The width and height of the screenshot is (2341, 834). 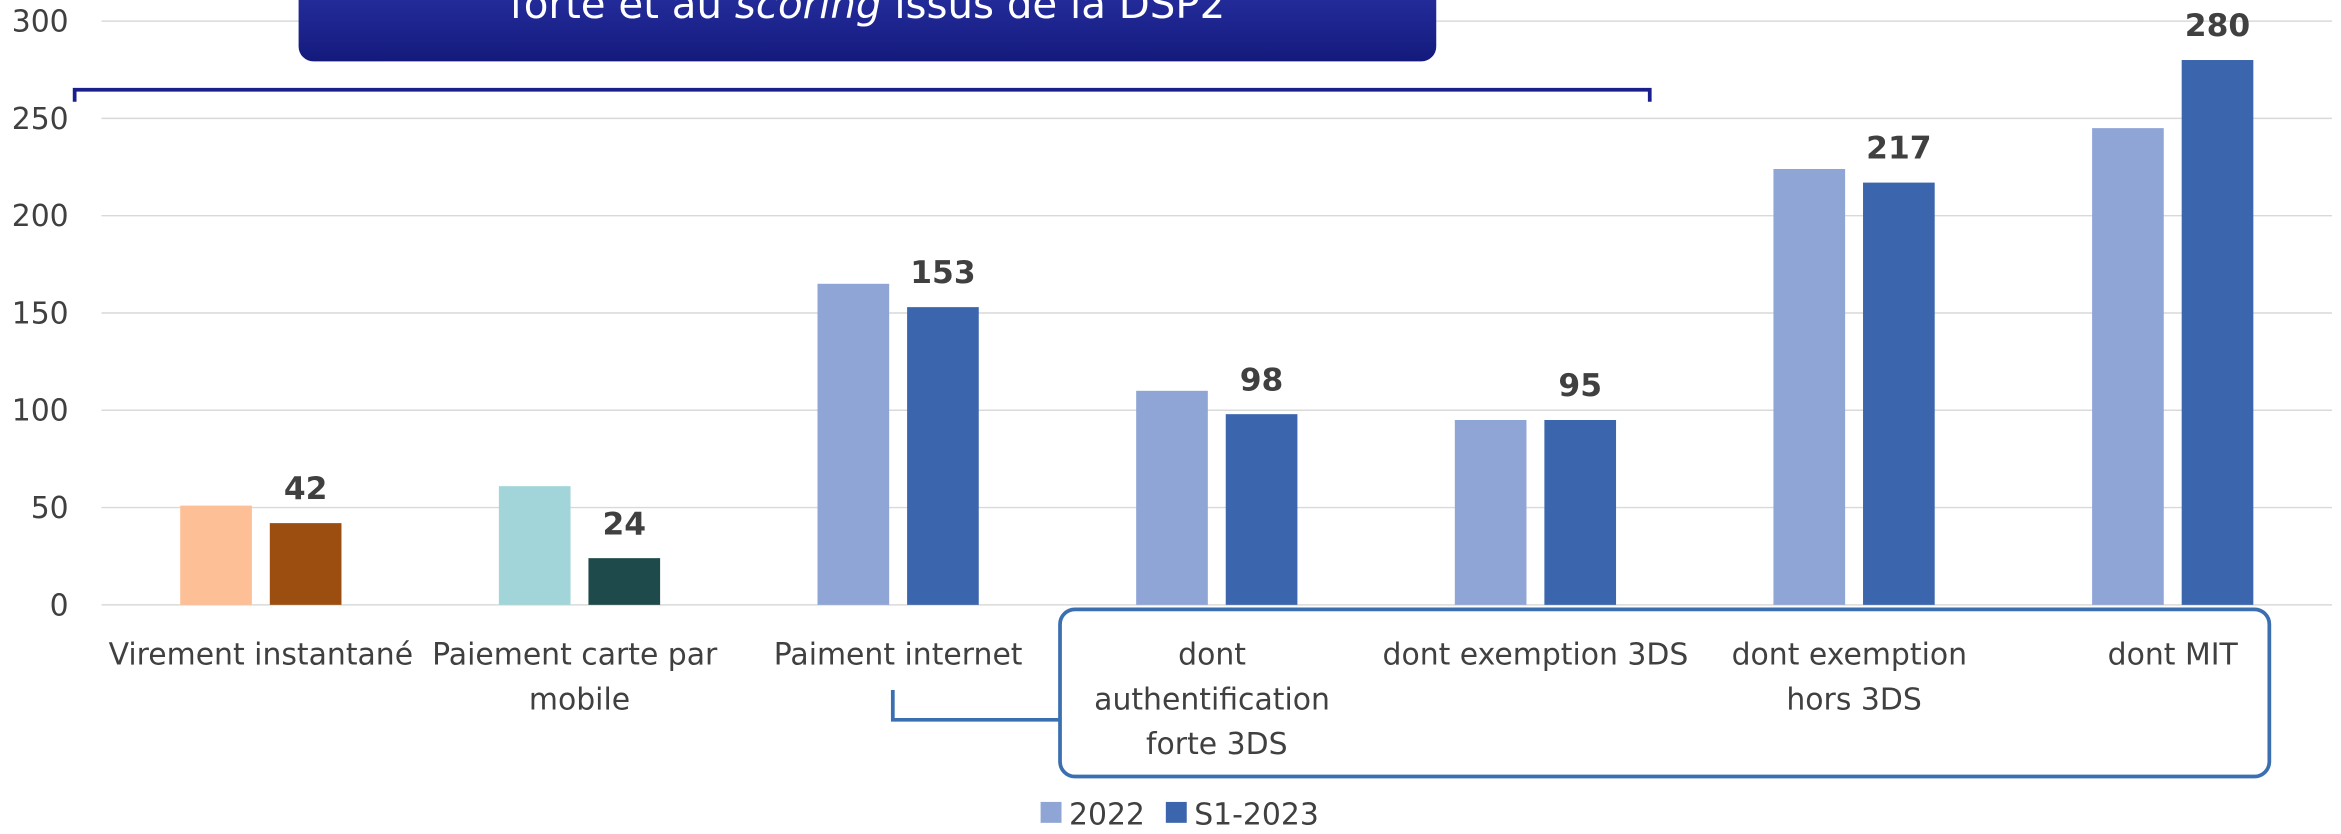 What do you see at coordinates (261, 655) in the screenshot?
I see `x-tick-label: Virement instantané` at bounding box center [261, 655].